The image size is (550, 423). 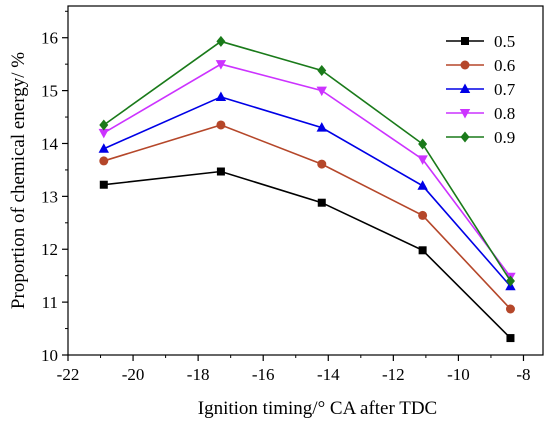 What do you see at coordinates (50, 302) in the screenshot?
I see `y-tick-label: 11` at bounding box center [50, 302].